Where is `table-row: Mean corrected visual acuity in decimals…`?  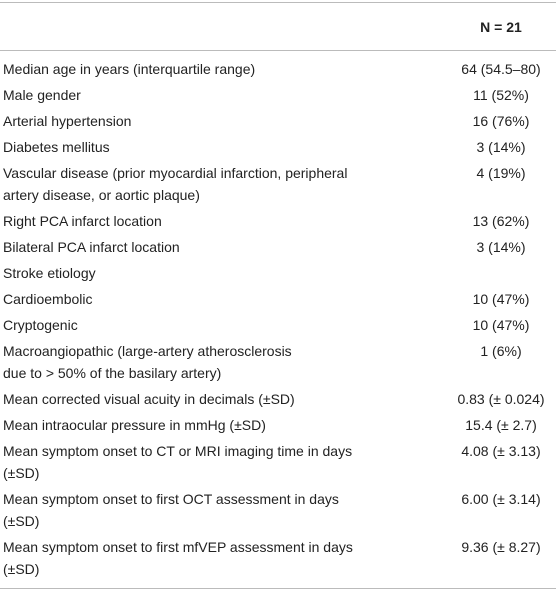
table-row: Mean corrected visual acuity in decimals… is located at coordinates (278, 399).